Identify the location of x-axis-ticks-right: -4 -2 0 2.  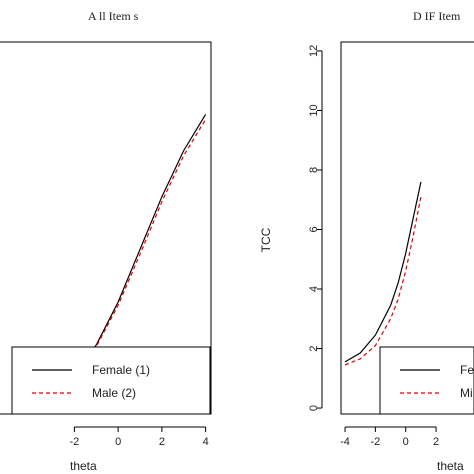
(389, 437).